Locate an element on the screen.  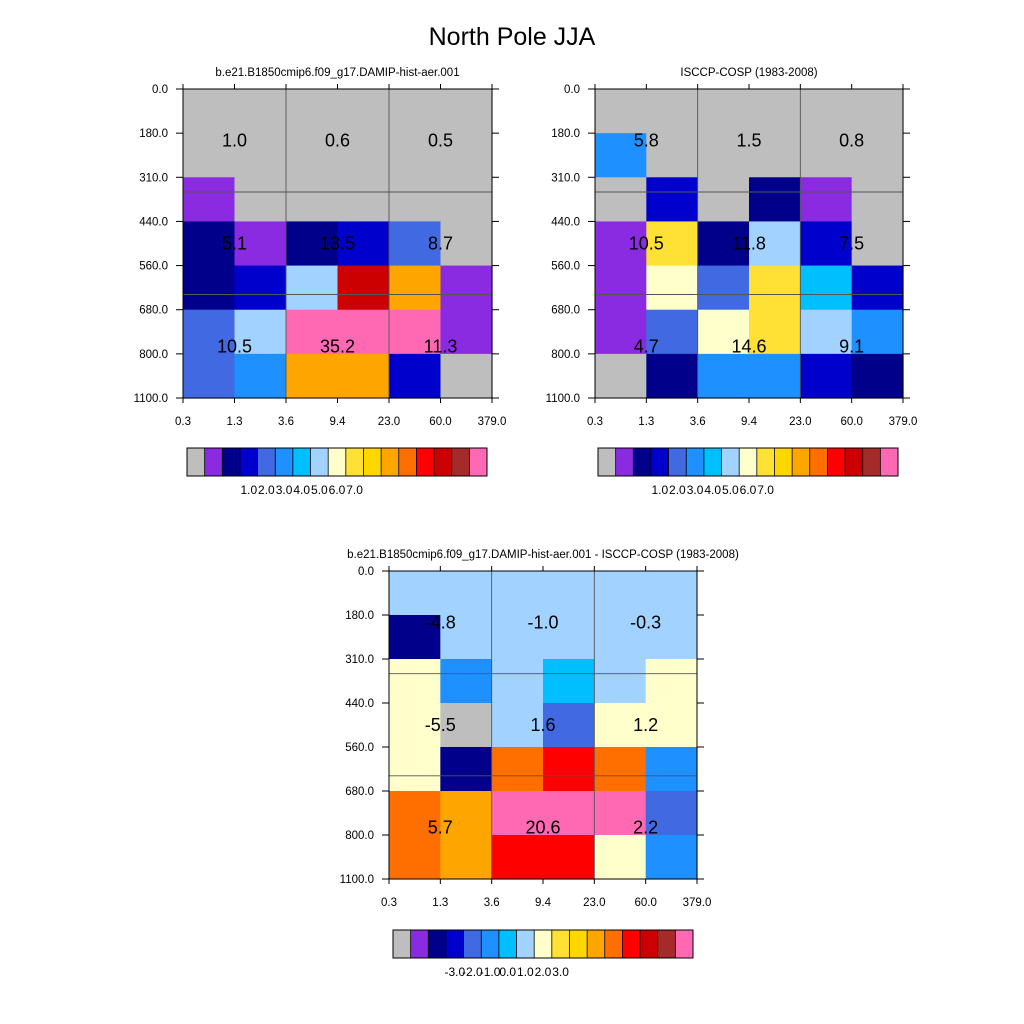
colorbar-label: 2.0 is located at coordinates (543, 972).